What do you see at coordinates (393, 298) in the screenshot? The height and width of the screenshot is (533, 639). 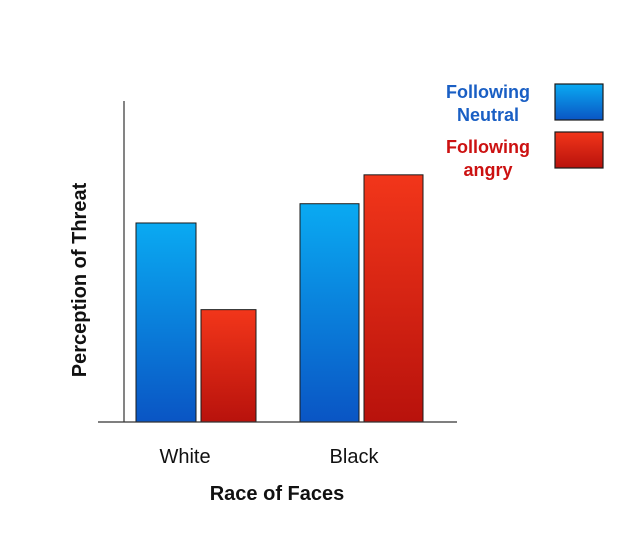 I see `bar-black-angry` at bounding box center [393, 298].